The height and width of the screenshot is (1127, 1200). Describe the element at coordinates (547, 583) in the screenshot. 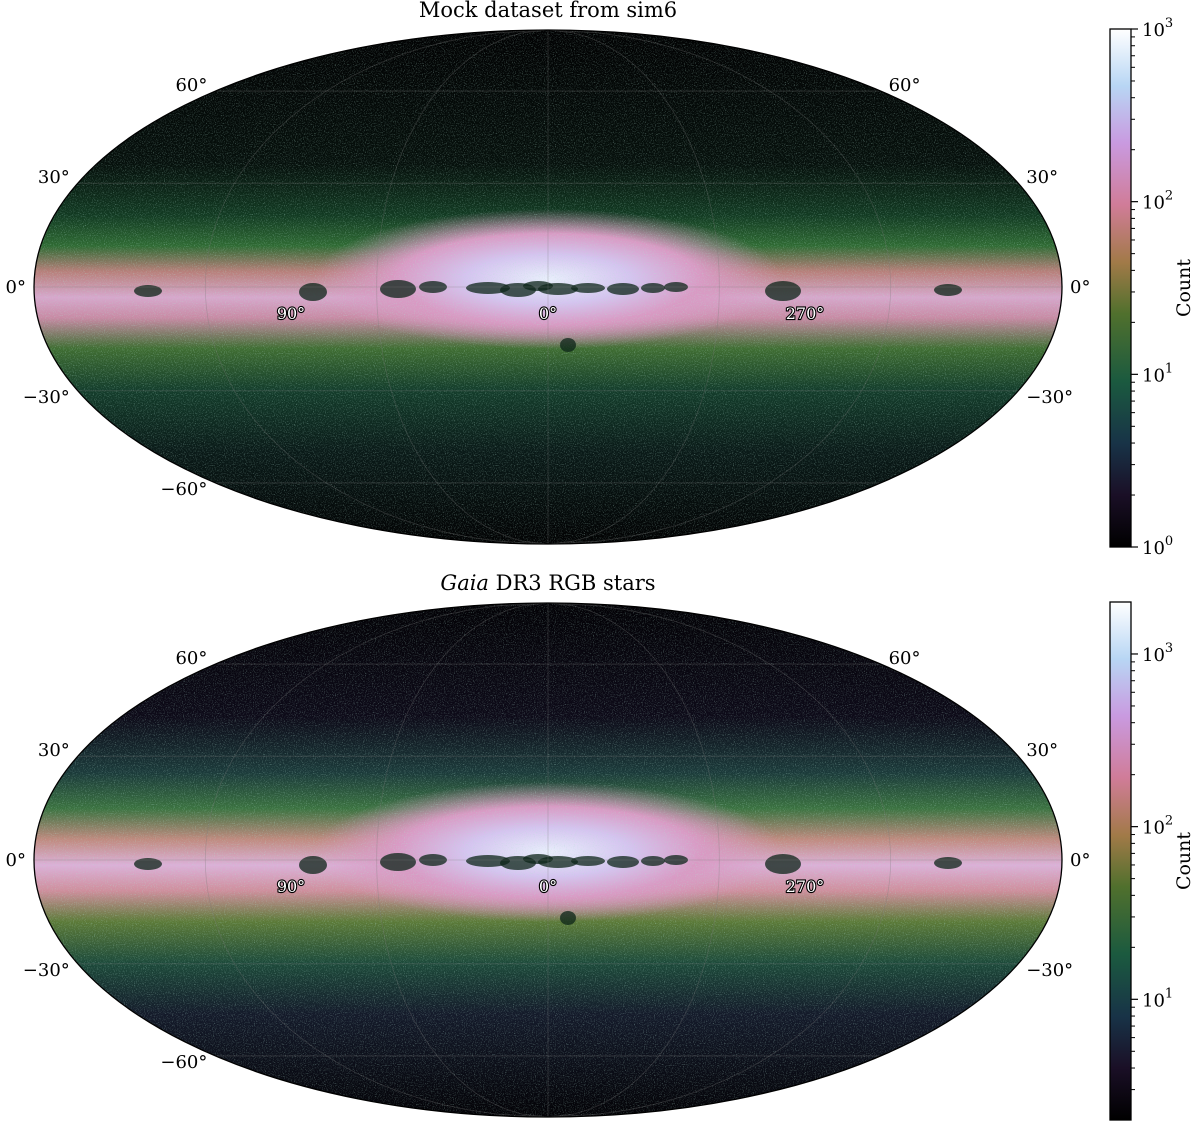

I see `panel-title: Gaia DR3 RGB stars` at that location.